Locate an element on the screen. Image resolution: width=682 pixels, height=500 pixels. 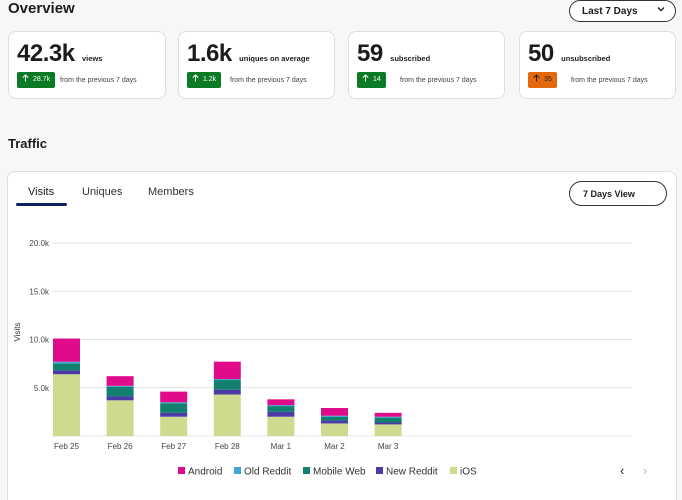
stat-change-badge: 1.2k is located at coordinates (204, 80).